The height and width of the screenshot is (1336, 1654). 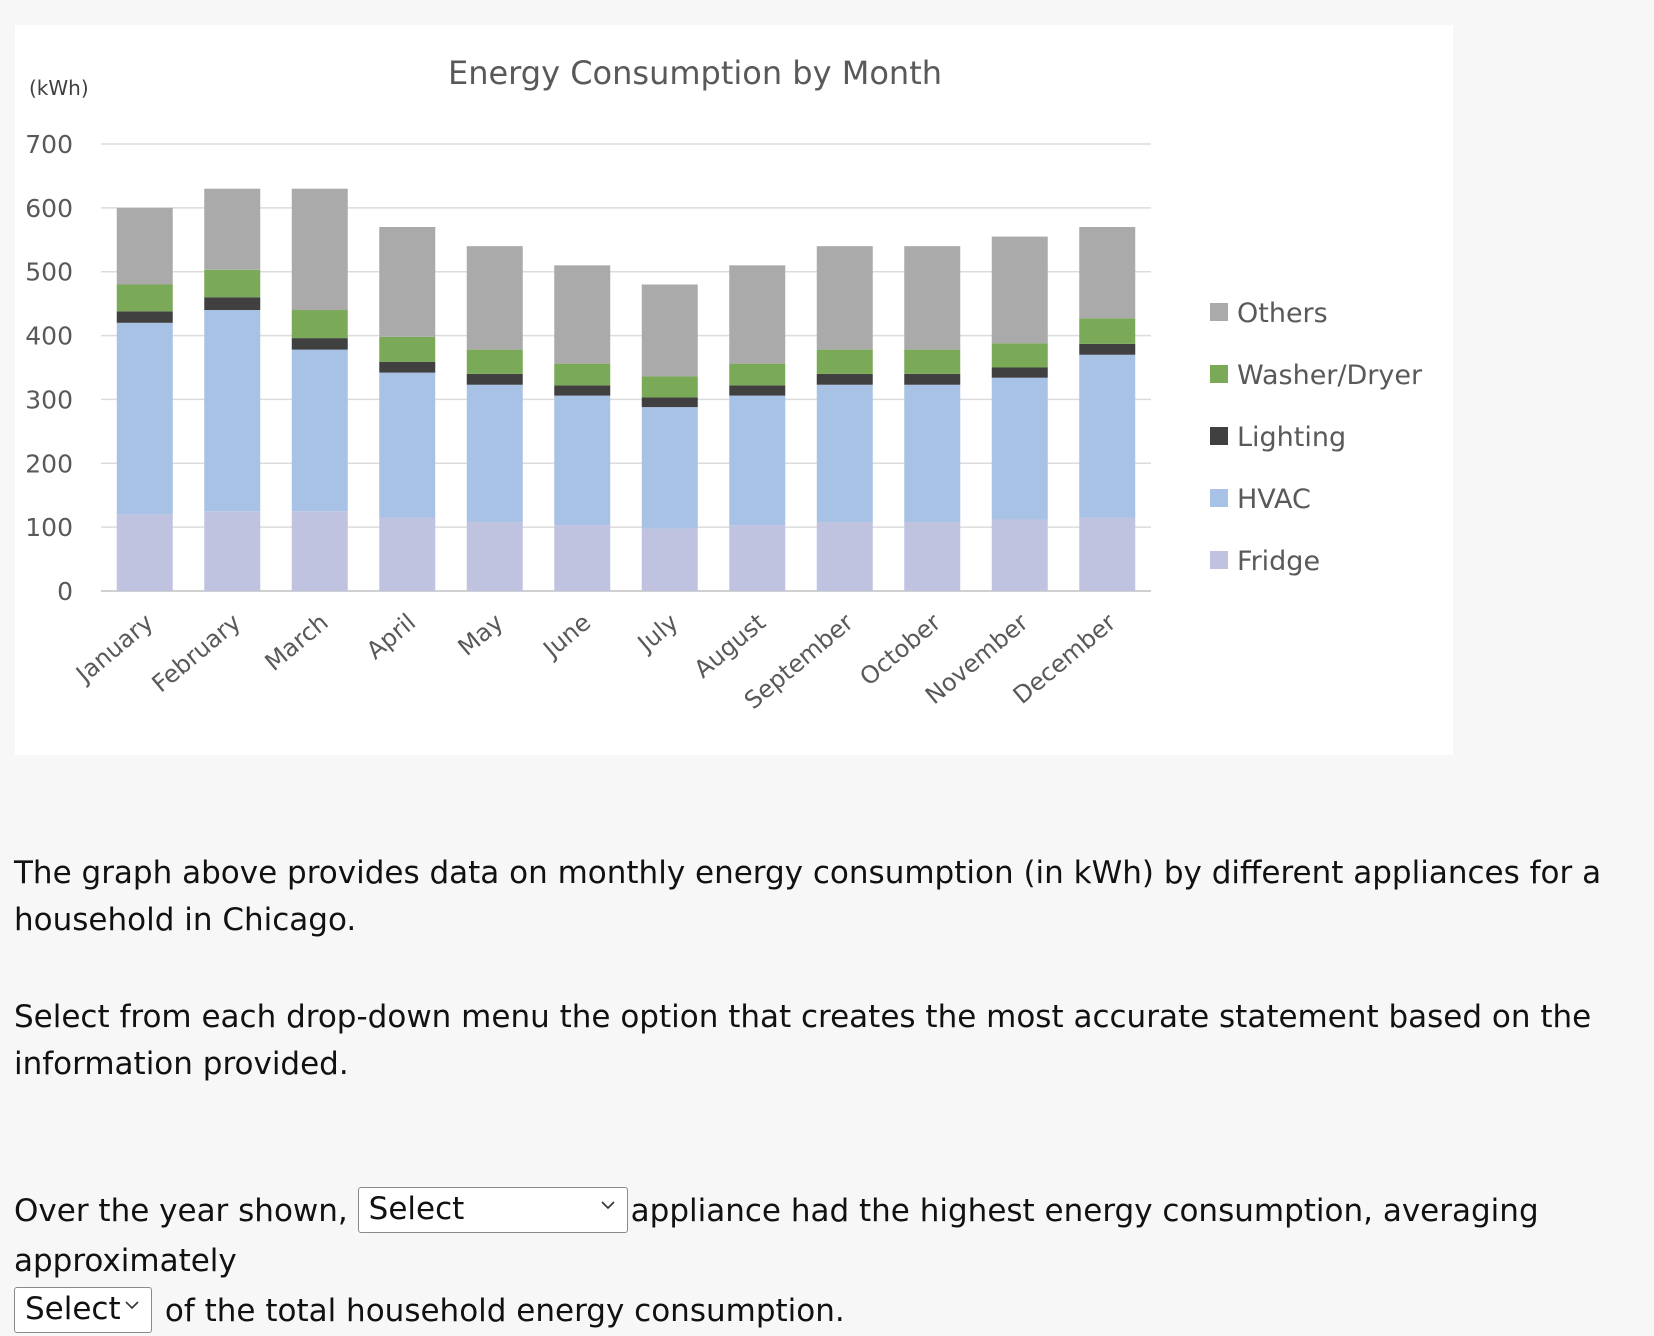 I want to click on y-tick-label: 600, so click(x=49, y=208).